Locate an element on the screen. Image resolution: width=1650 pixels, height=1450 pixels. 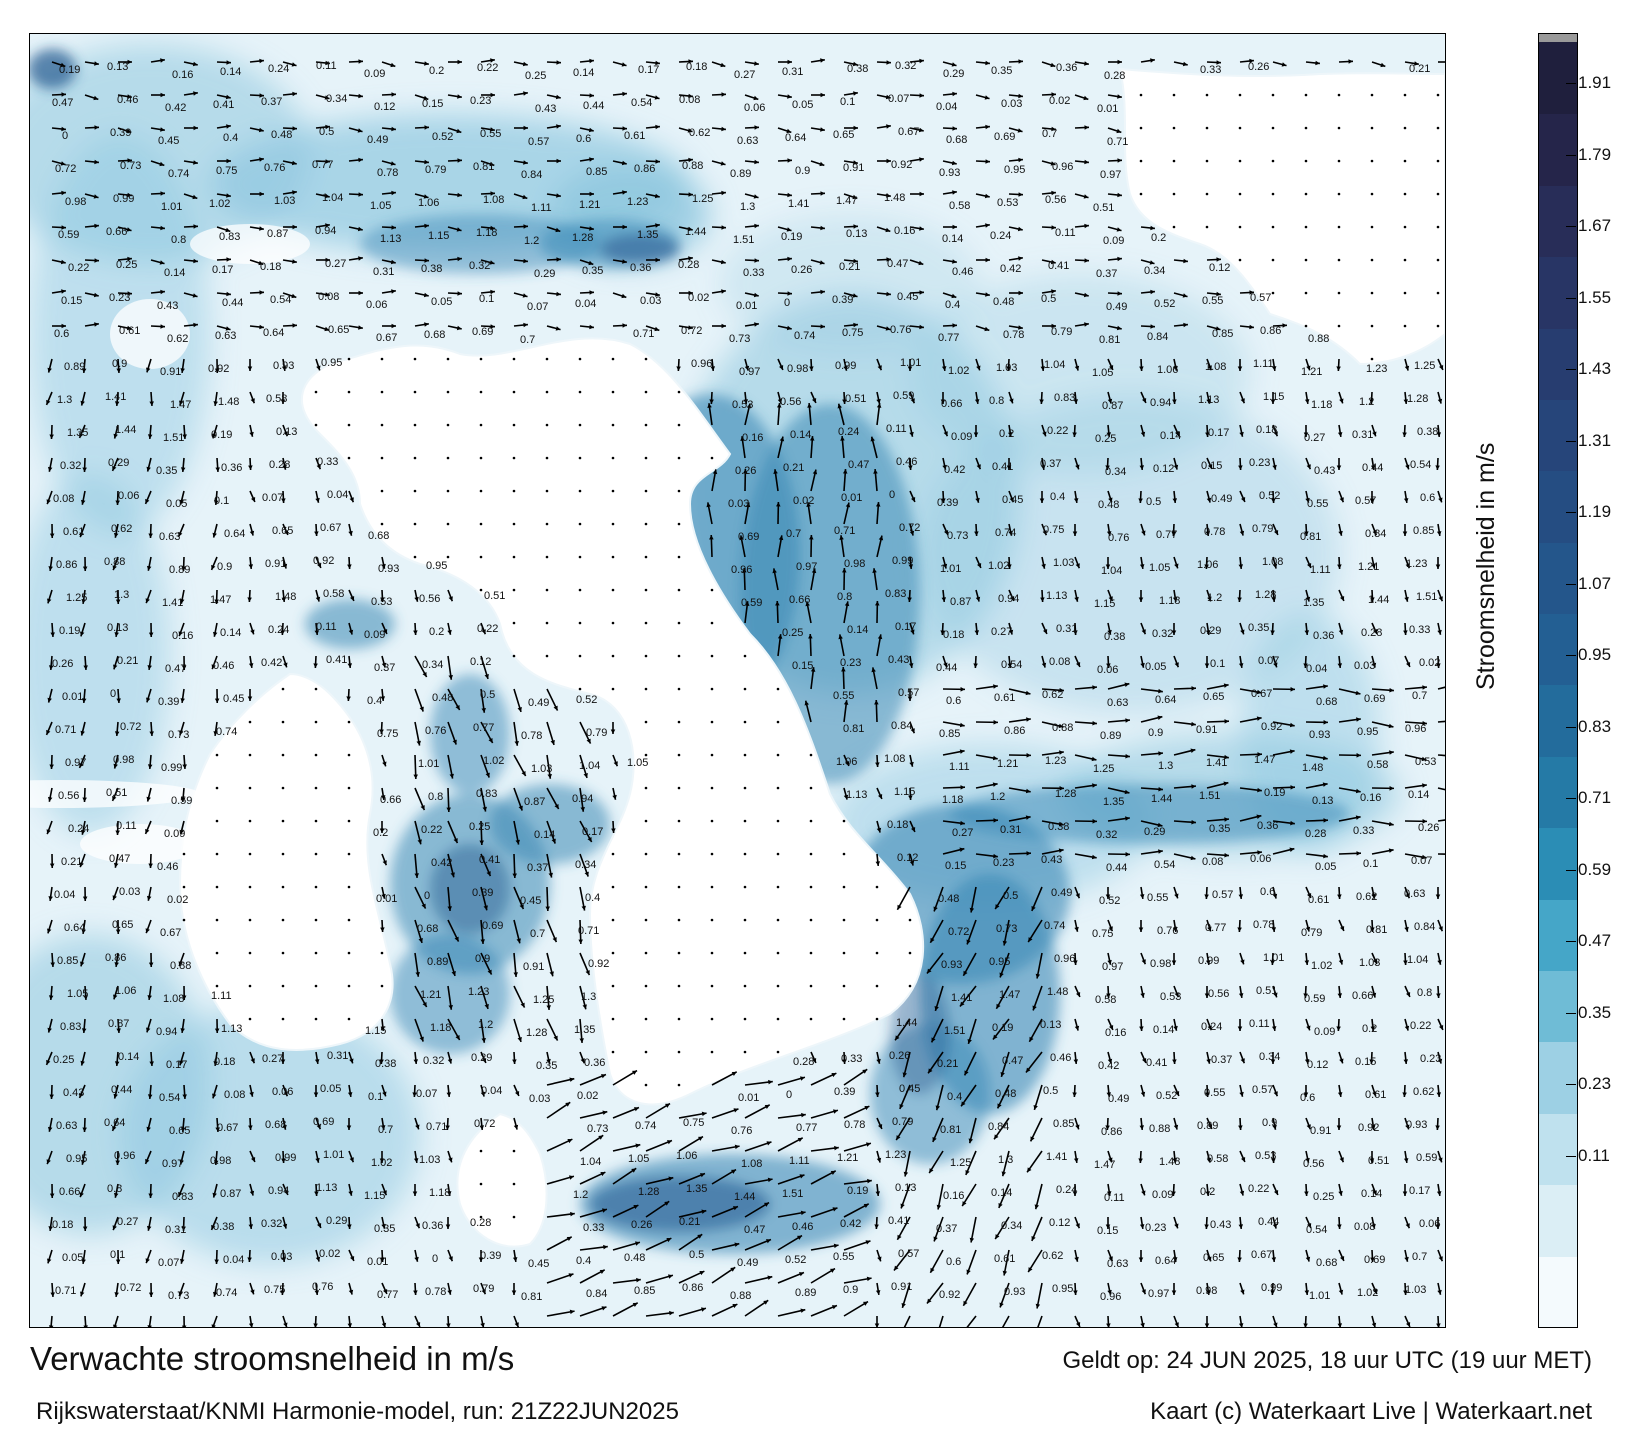
speed-label: 0.62 is located at coordinates (1423, 1092).